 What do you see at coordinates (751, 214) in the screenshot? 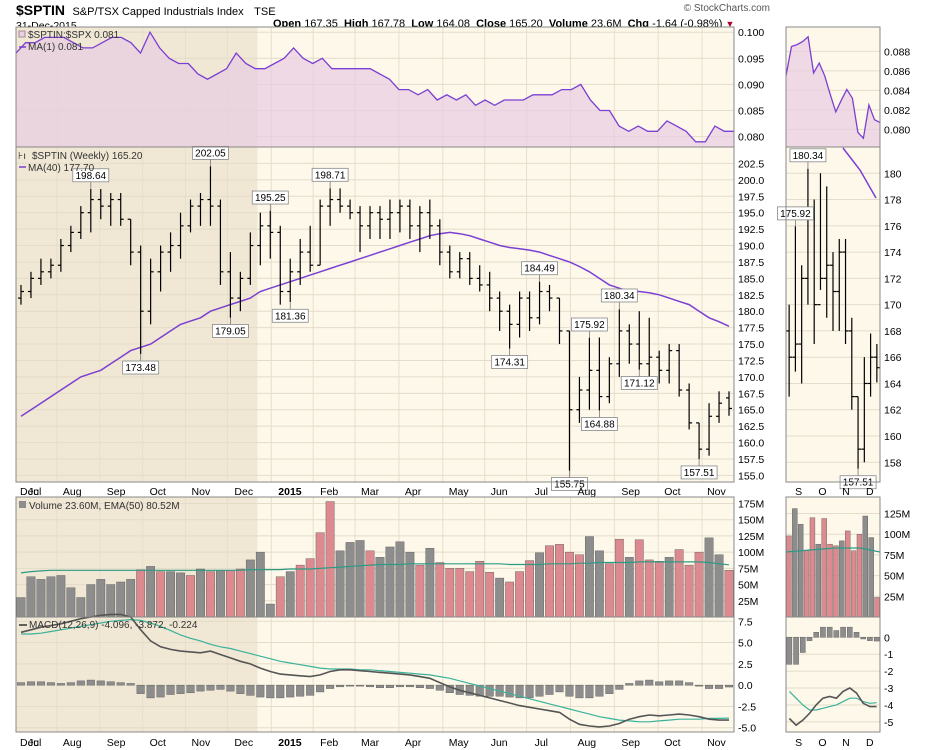
I see `price-tick-label: 195.0` at bounding box center [751, 214].